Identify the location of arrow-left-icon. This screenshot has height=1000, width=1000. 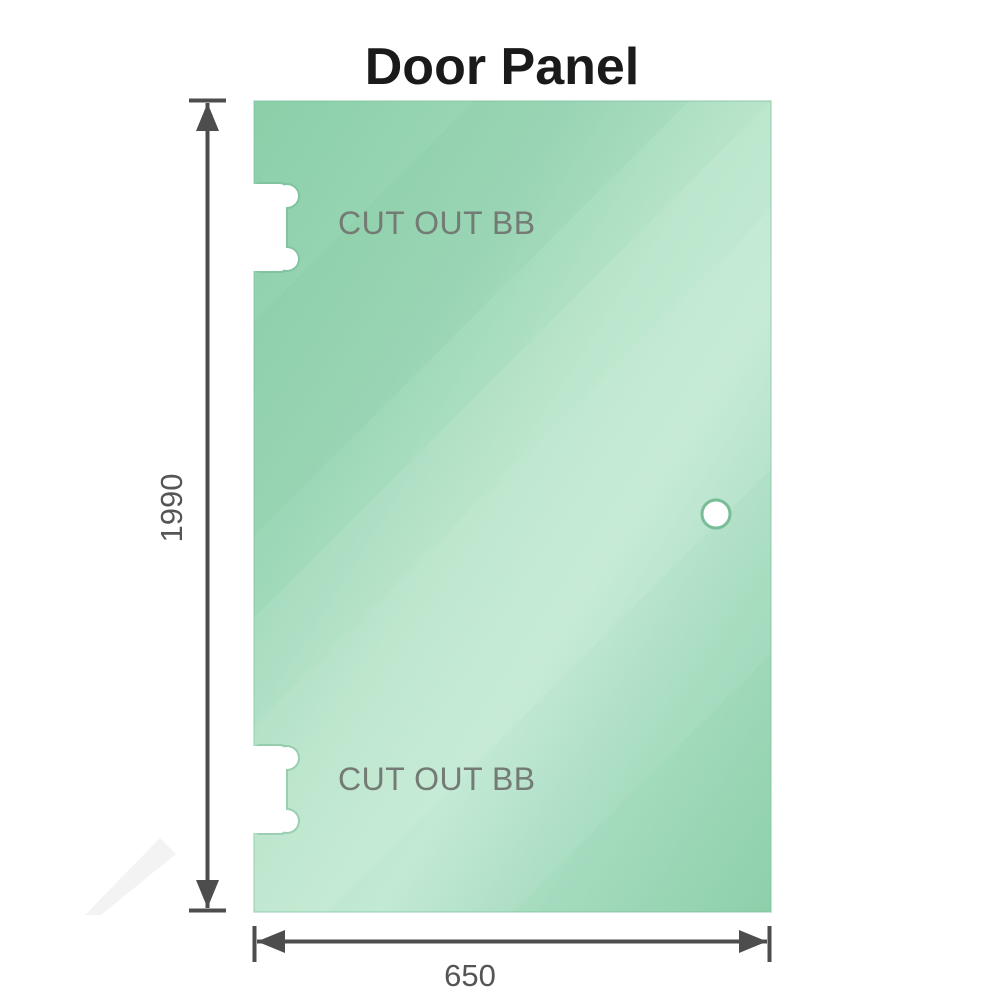
(271, 941).